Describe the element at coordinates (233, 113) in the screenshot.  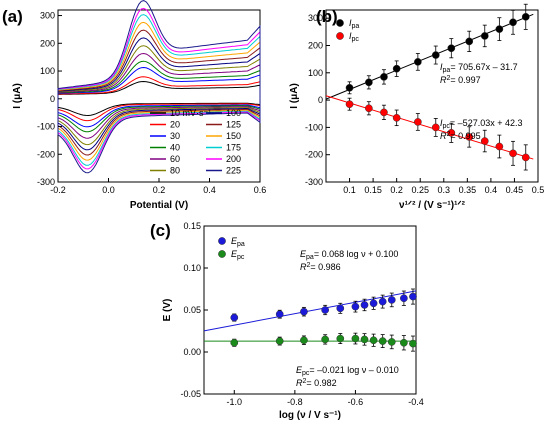
I see `legend-label: 100` at that location.